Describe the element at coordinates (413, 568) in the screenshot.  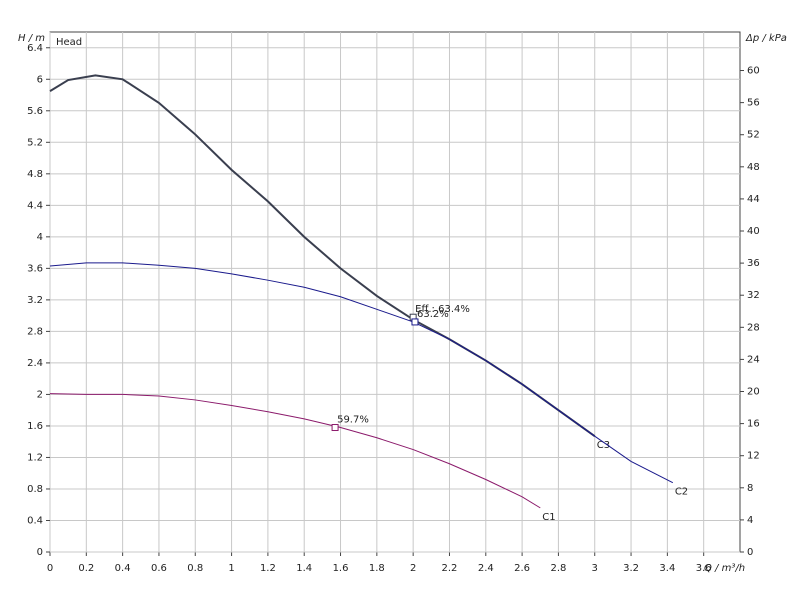
I see `x-tick-label: 2` at that location.